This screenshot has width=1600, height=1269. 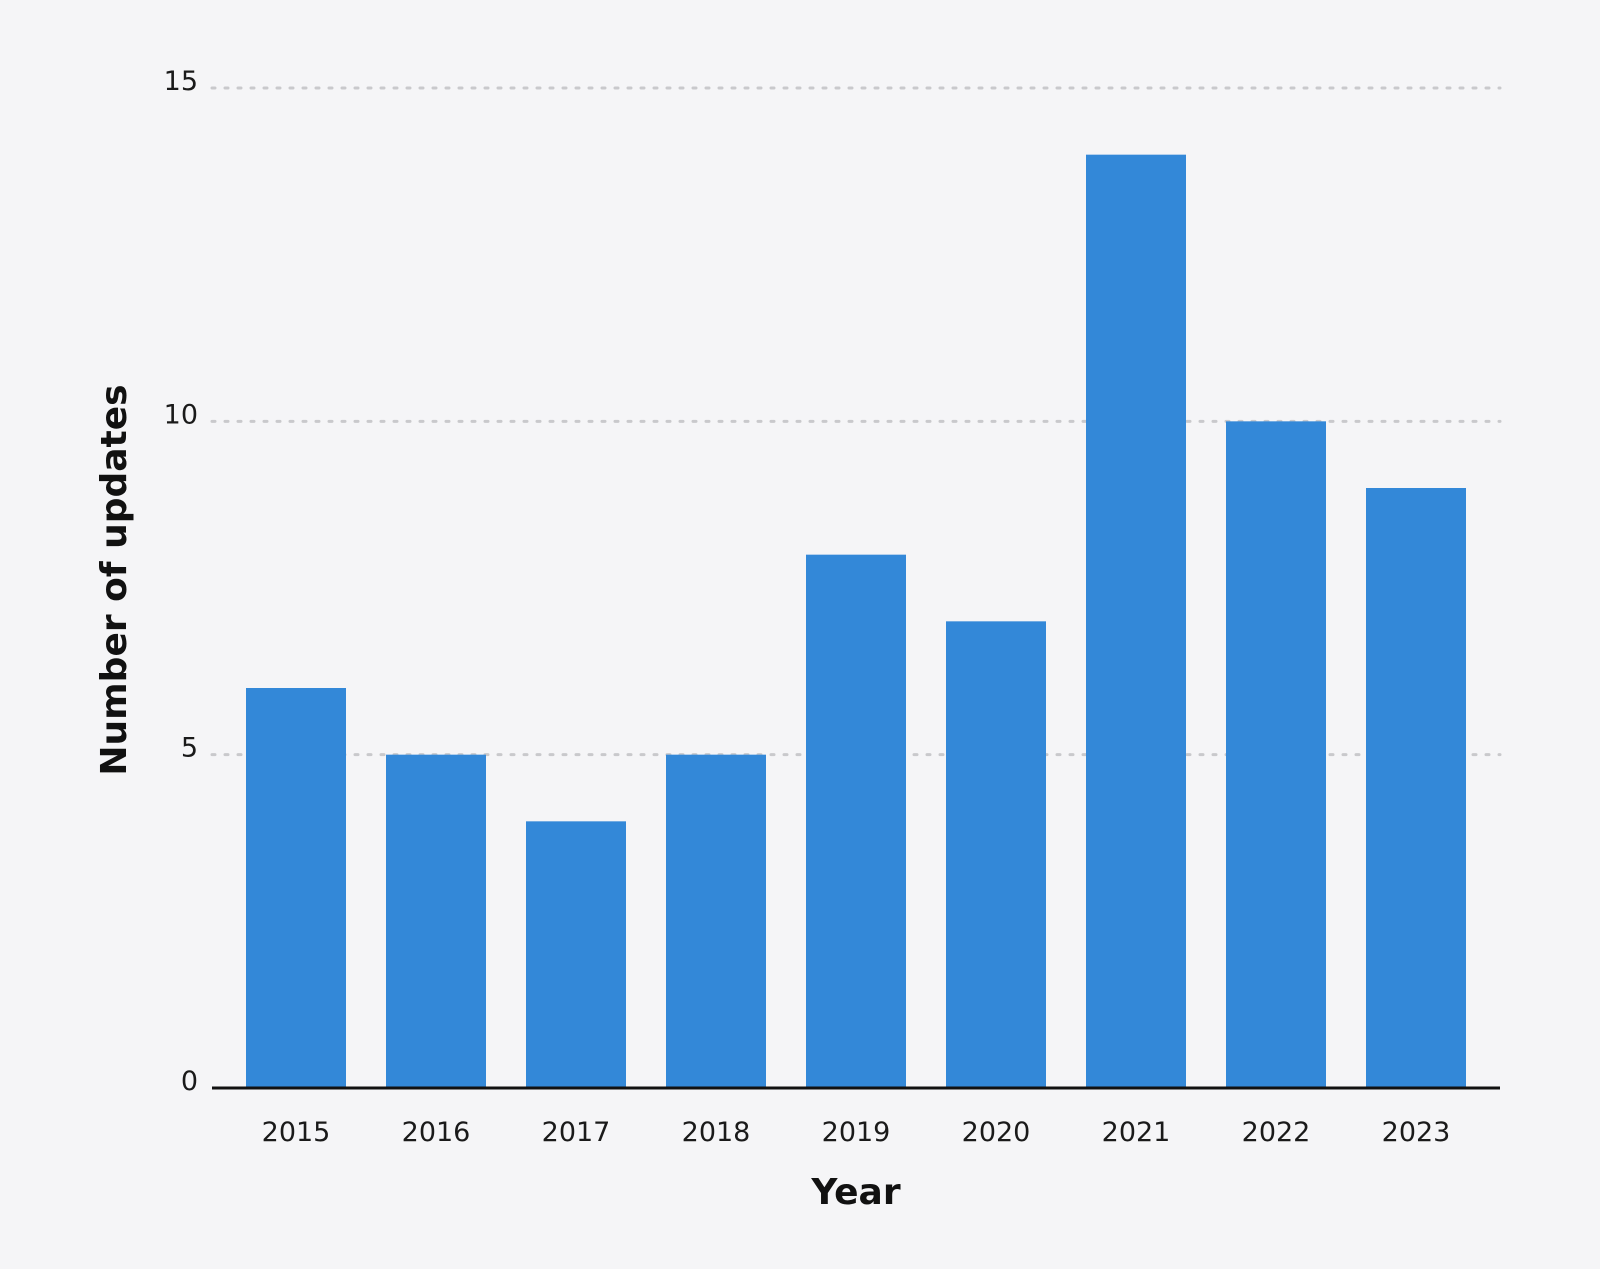 I want to click on bar-2015, so click(x=296, y=888).